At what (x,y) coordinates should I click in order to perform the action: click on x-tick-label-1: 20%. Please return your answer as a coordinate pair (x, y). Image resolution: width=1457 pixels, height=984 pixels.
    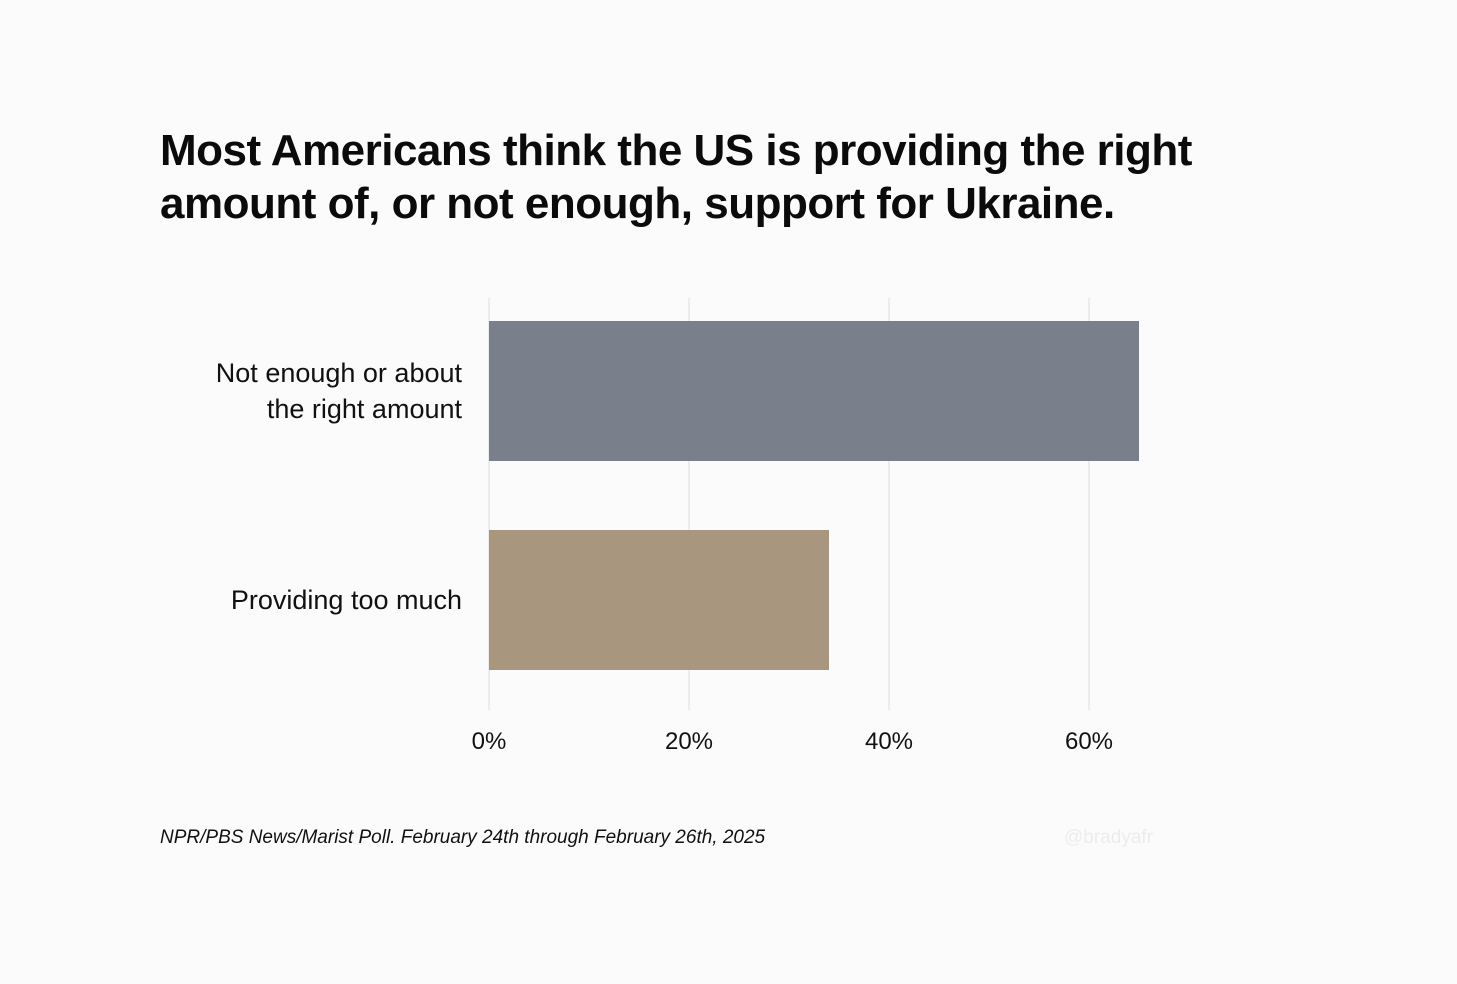
    Looking at the image, I should click on (689, 741).